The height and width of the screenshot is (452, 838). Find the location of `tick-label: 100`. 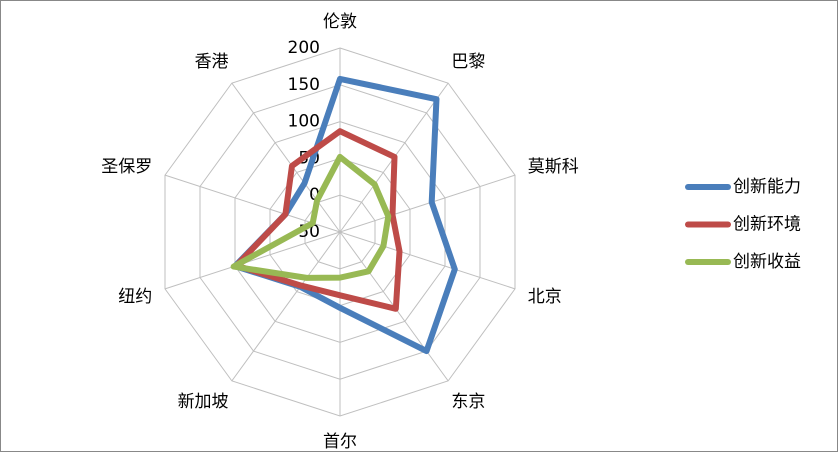

tick-label: 100 is located at coordinates (304, 122).